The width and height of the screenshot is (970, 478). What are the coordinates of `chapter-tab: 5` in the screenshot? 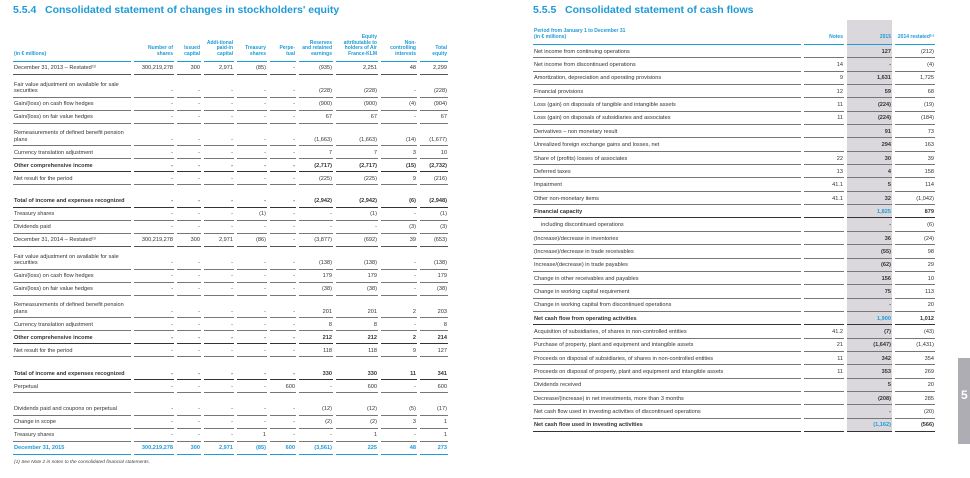 It's located at (964, 401).